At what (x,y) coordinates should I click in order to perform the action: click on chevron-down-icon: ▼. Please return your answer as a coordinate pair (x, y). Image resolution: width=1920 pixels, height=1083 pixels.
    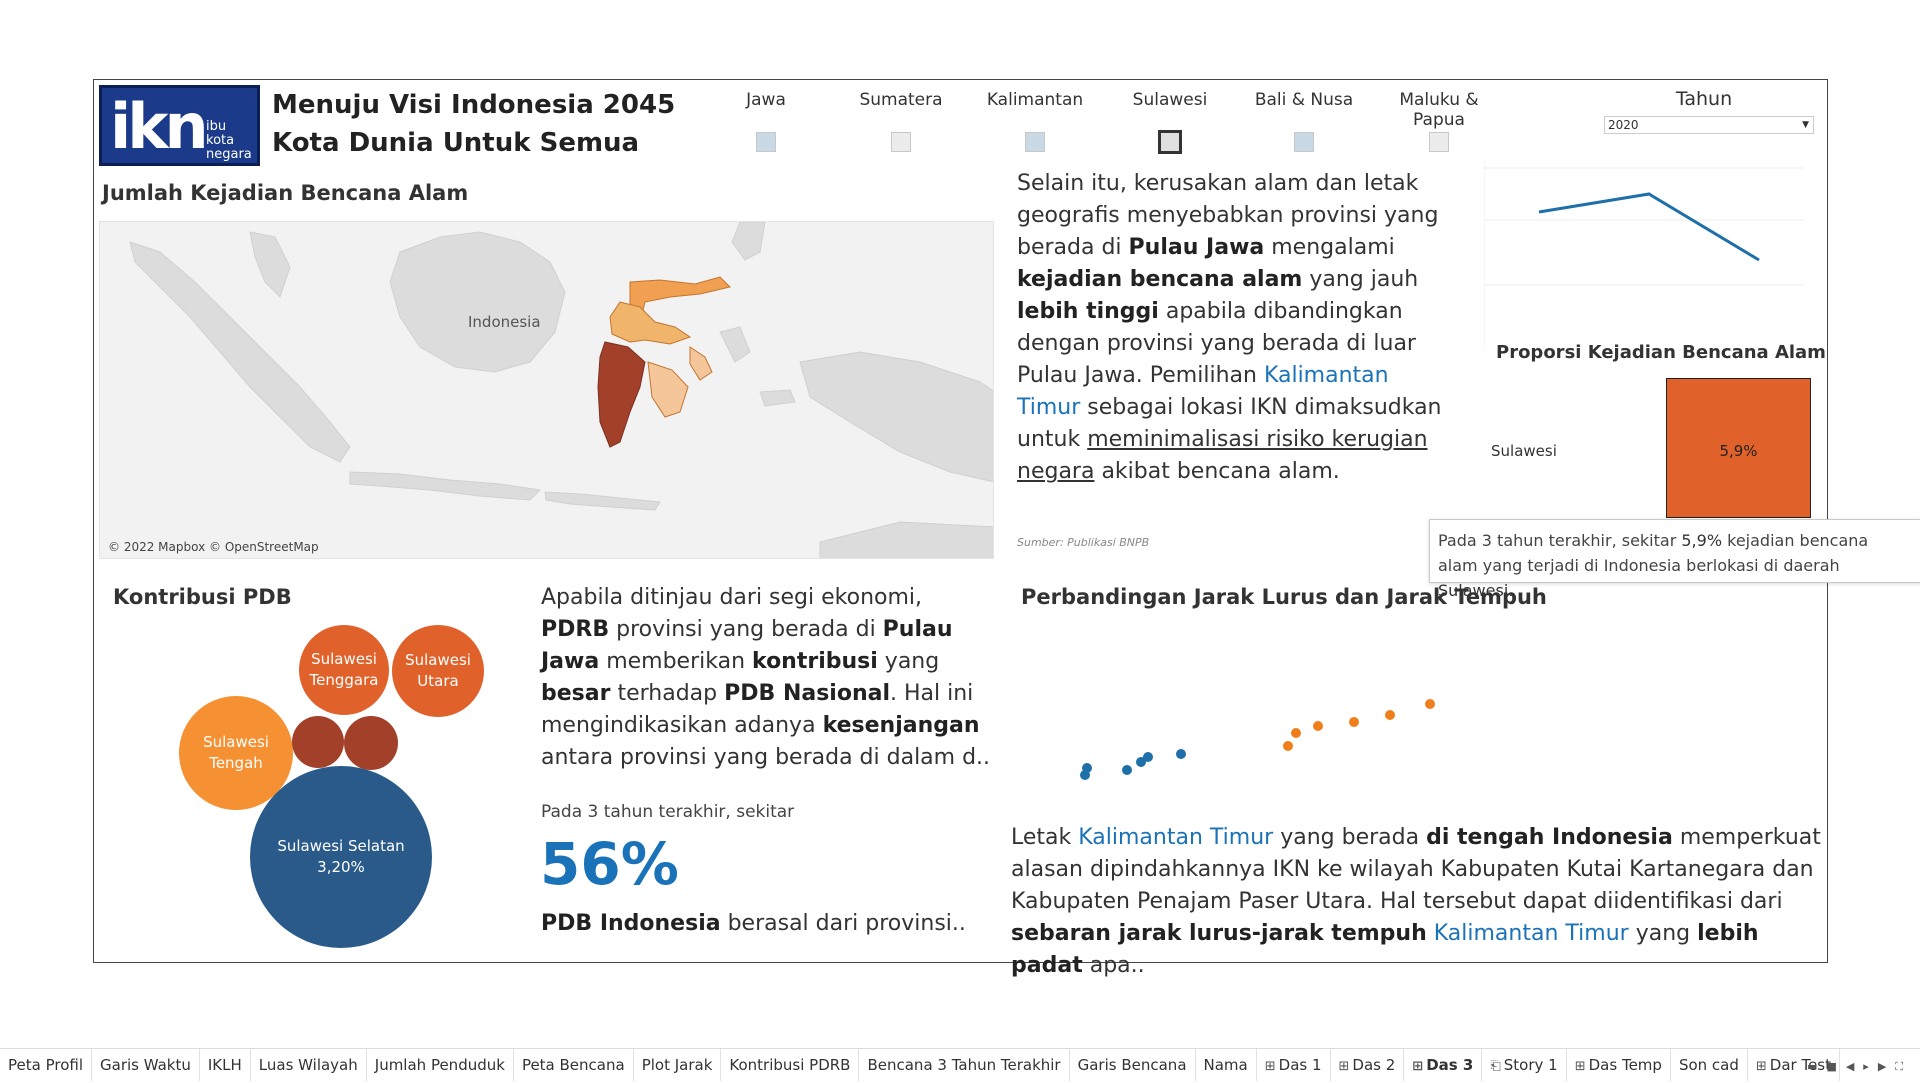
    Looking at the image, I should click on (1805, 125).